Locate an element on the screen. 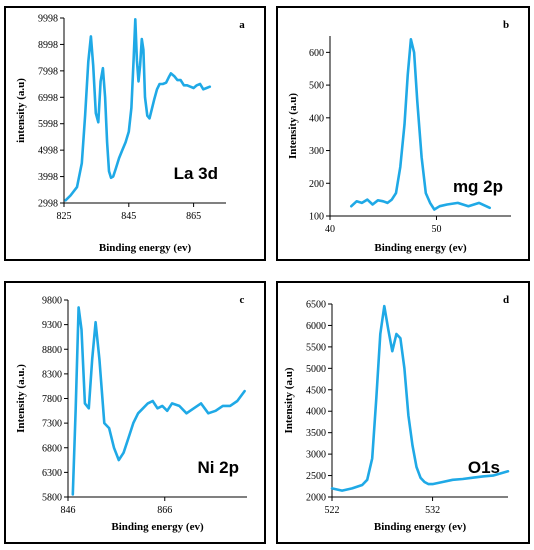  y-tick-label: 600 is located at coordinates (316, 53).